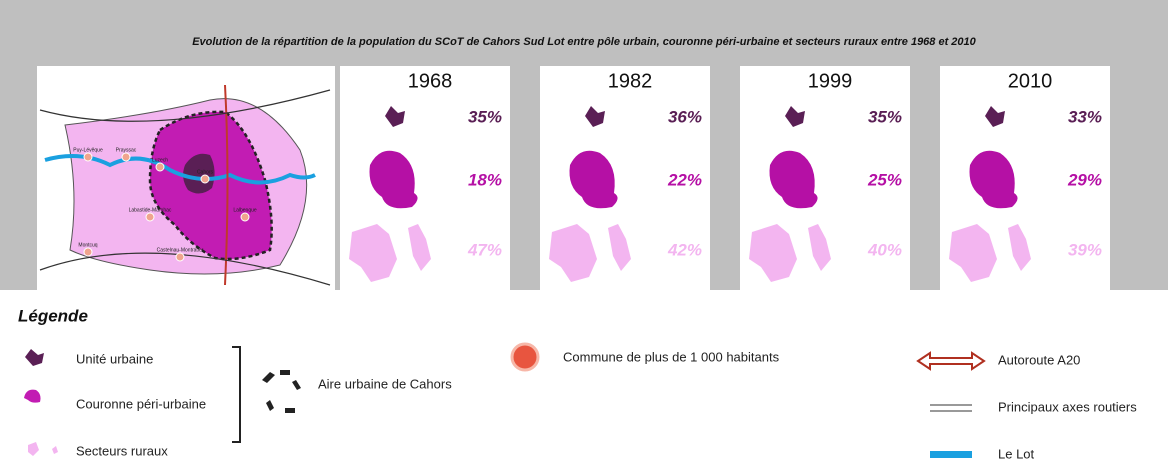 This screenshot has height=467, width=1168. Describe the element at coordinates (180, 169) in the screenshot. I see `river` at that location.